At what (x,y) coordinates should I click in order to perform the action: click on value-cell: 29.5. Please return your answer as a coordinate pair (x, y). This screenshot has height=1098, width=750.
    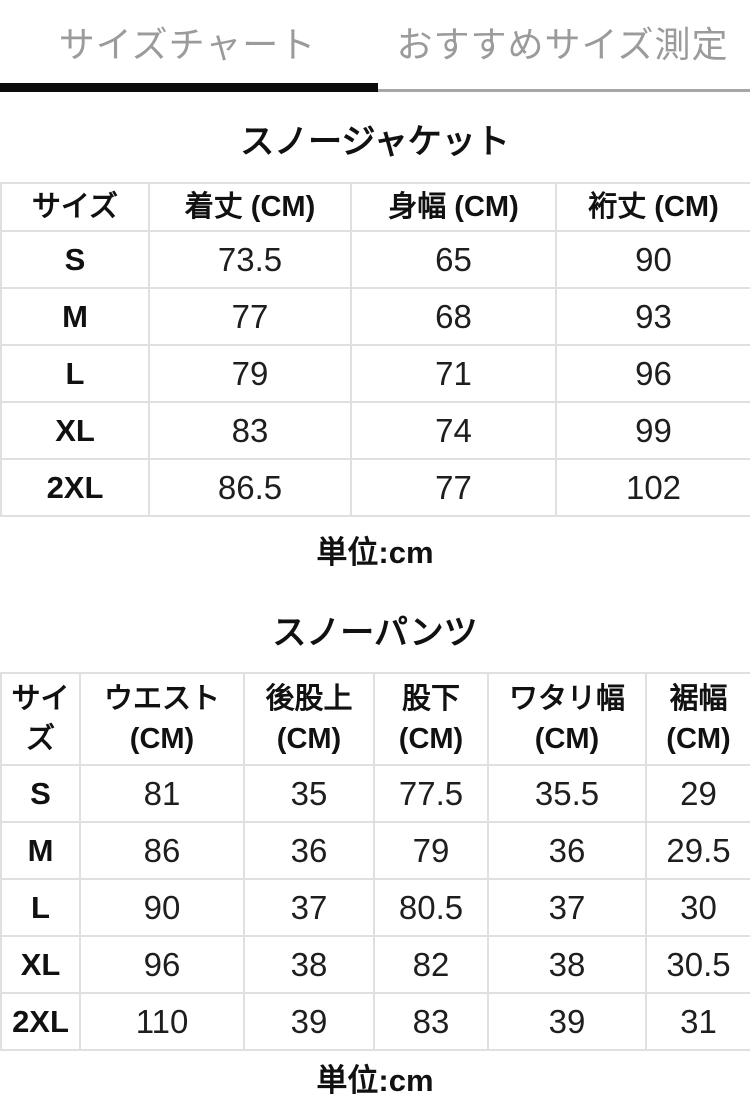
    Looking at the image, I should click on (697, 850).